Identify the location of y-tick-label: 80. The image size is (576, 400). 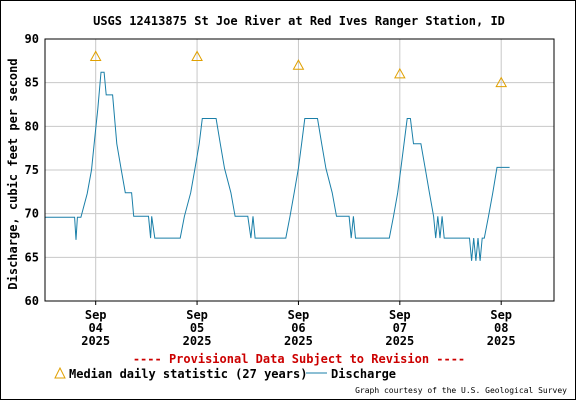
(32, 126).